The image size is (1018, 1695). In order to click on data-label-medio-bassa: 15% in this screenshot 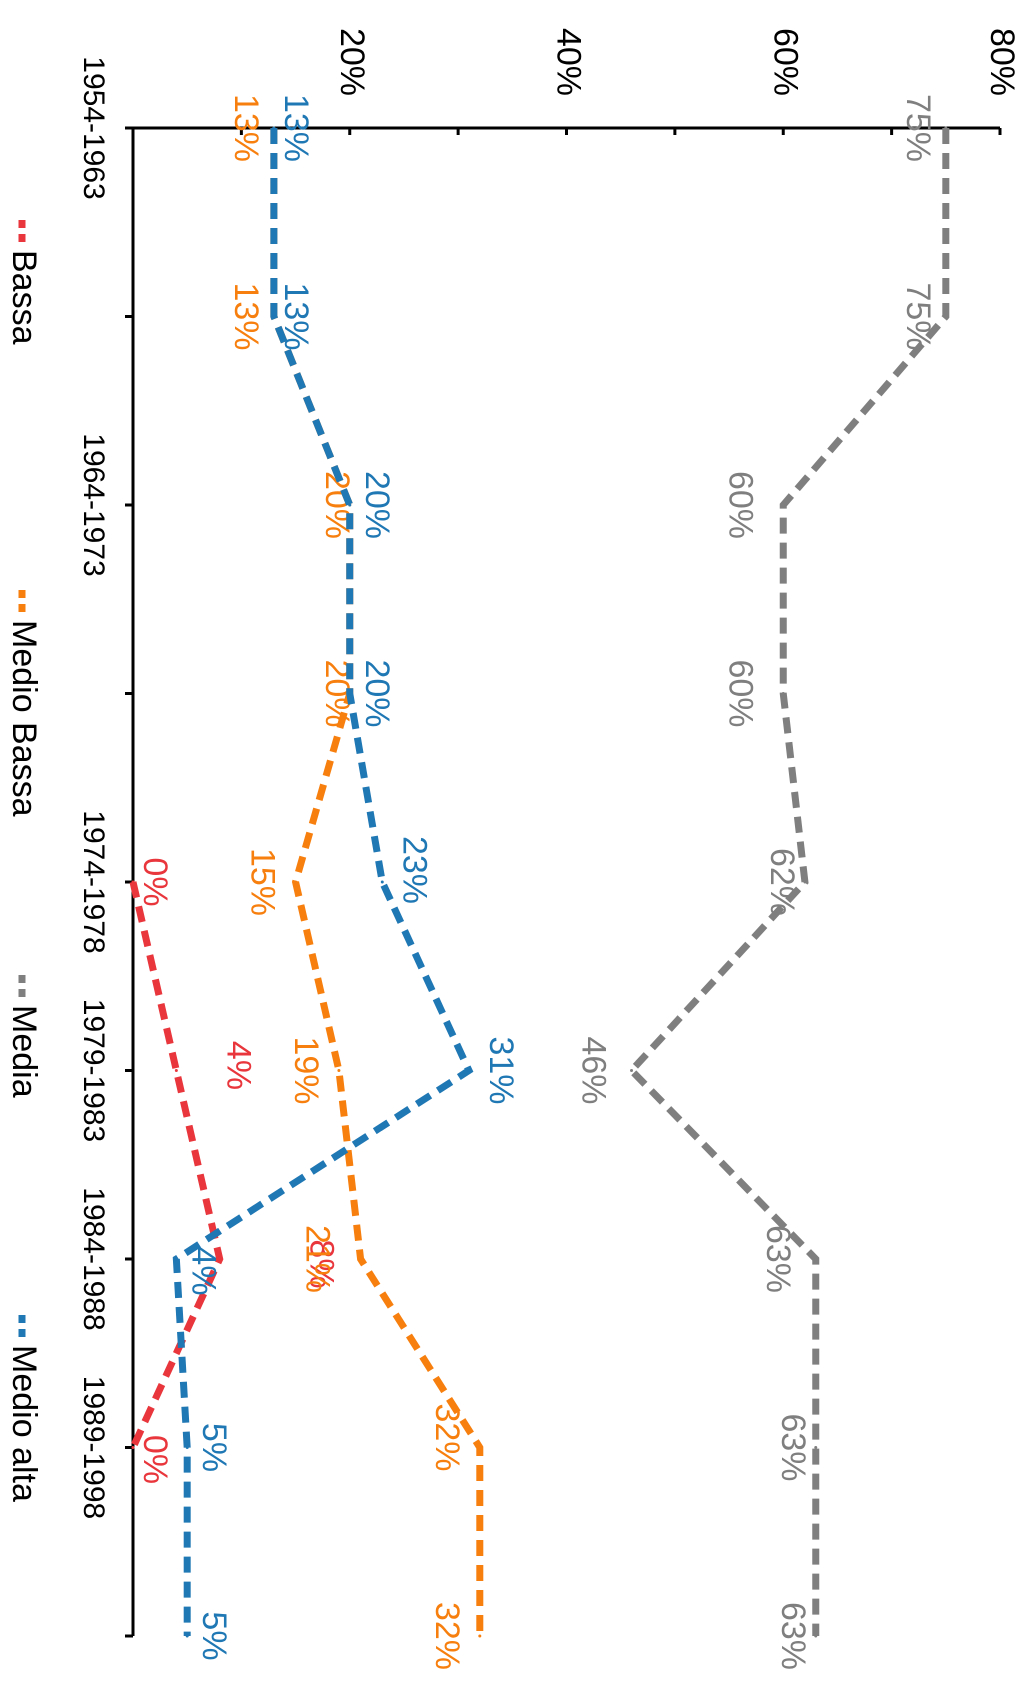, I will do `click(263, 882)`.